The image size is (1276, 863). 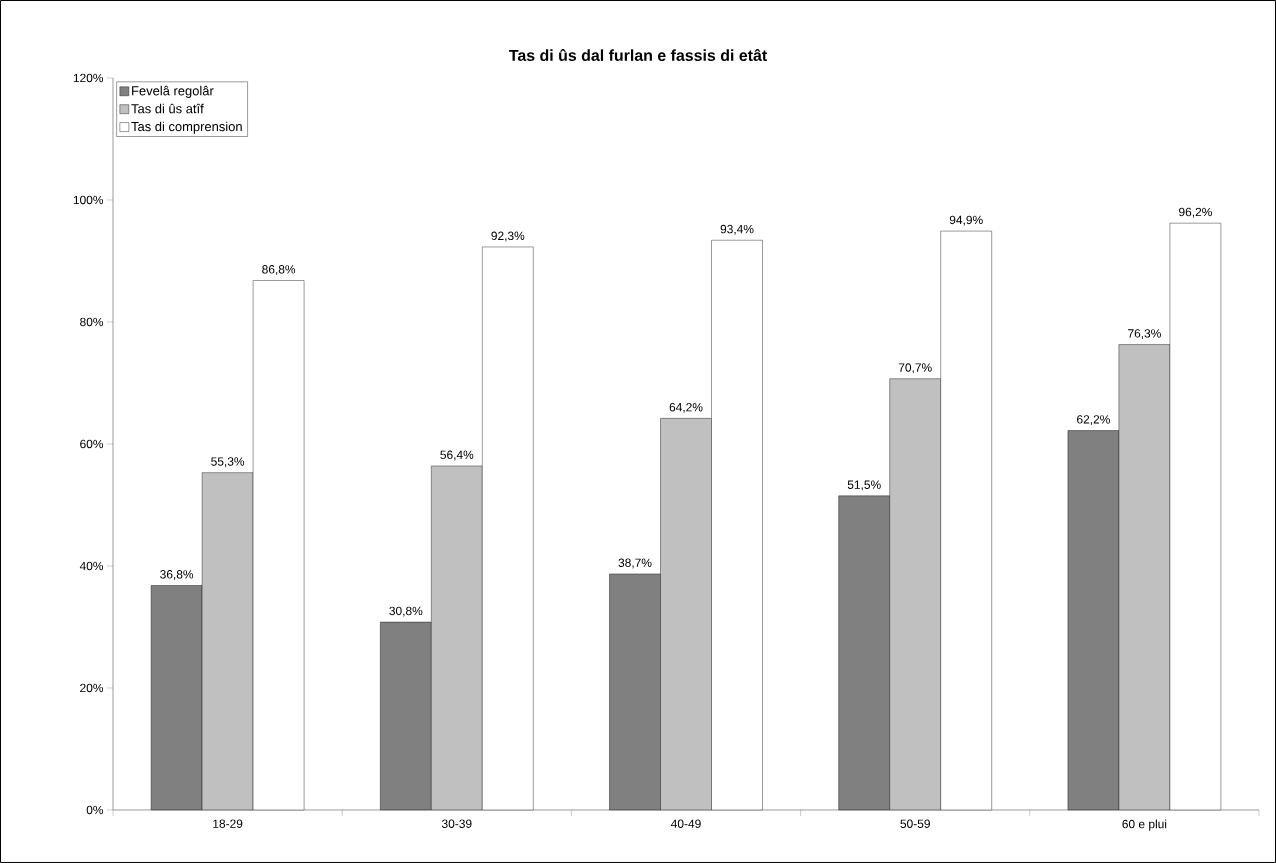 I want to click on y-tick-label: 60%, so click(x=92, y=444).